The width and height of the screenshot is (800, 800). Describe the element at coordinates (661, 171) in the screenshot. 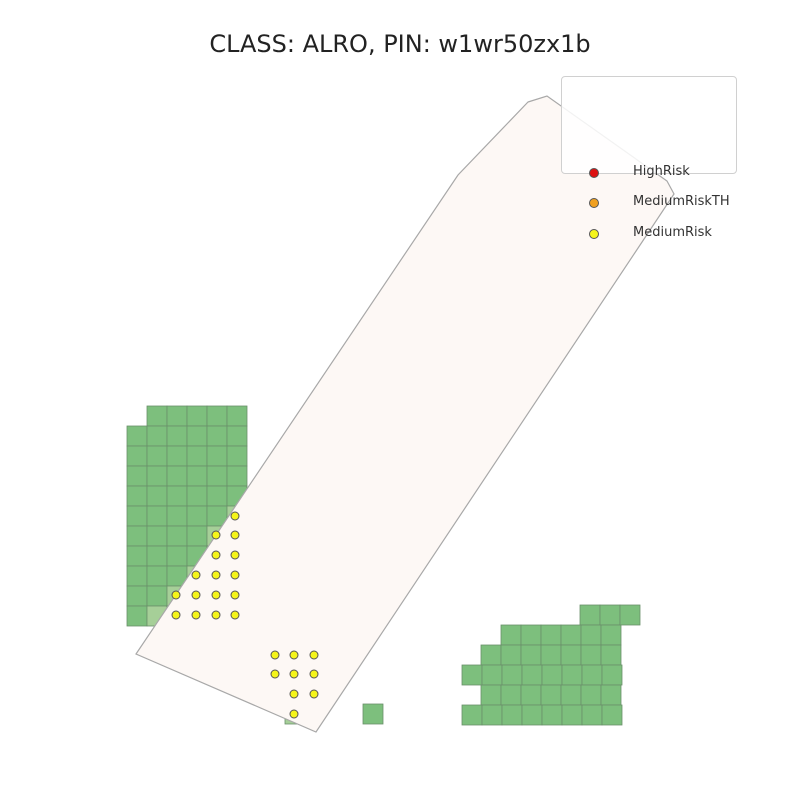

I see `legend-label: HighRisk` at that location.